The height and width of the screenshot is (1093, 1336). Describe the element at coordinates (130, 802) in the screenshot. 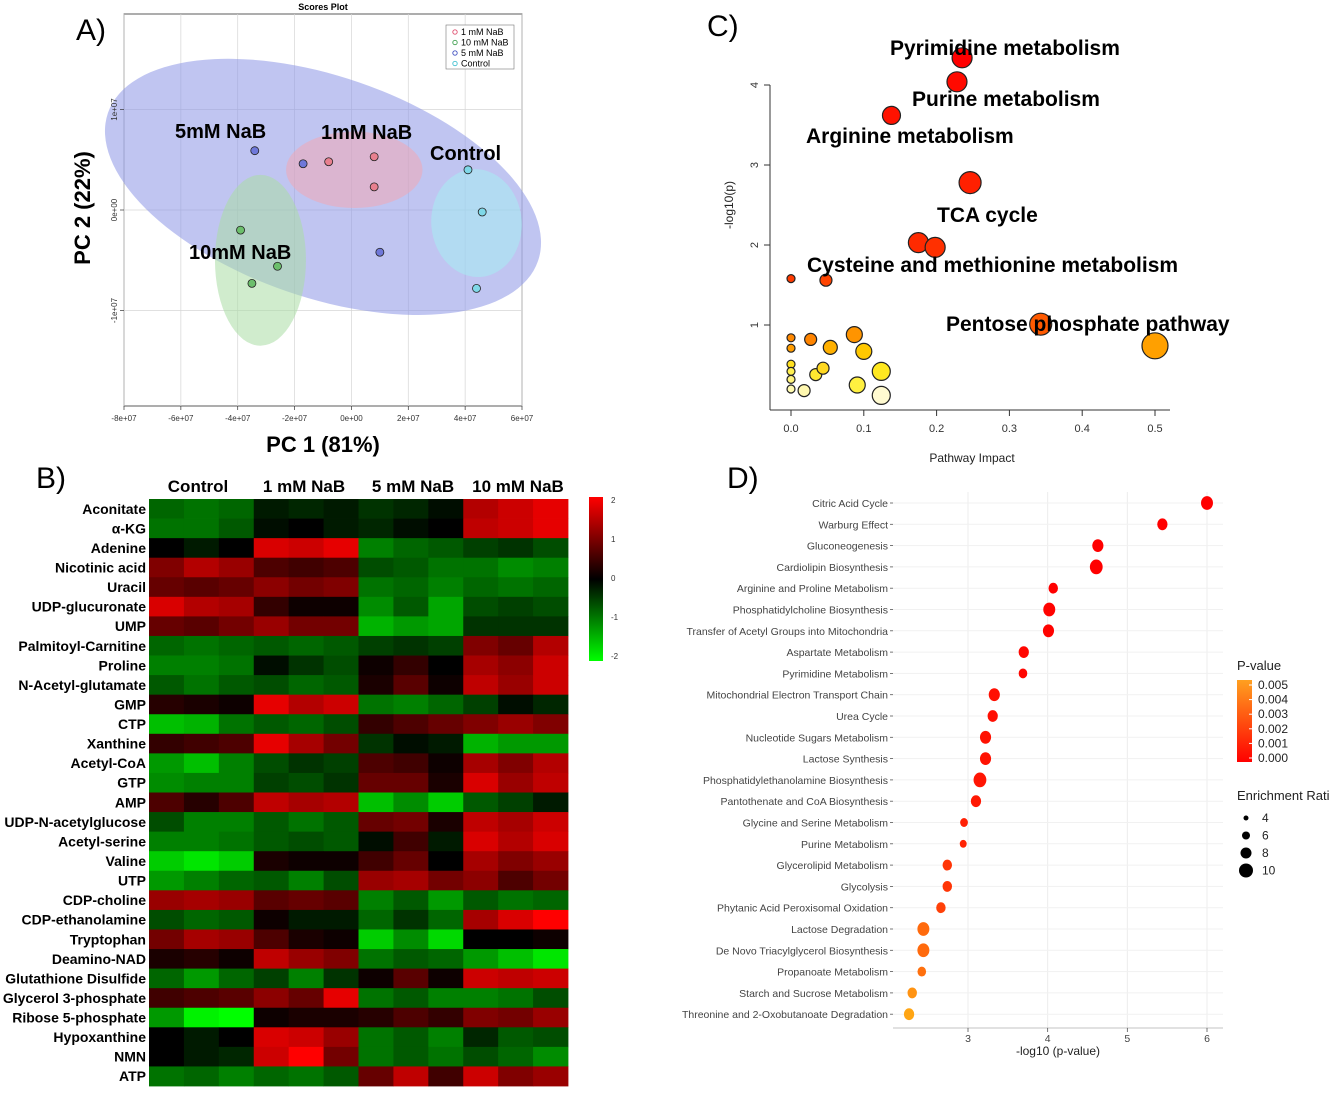

I see `heatmap-row-label: AMP` at that location.